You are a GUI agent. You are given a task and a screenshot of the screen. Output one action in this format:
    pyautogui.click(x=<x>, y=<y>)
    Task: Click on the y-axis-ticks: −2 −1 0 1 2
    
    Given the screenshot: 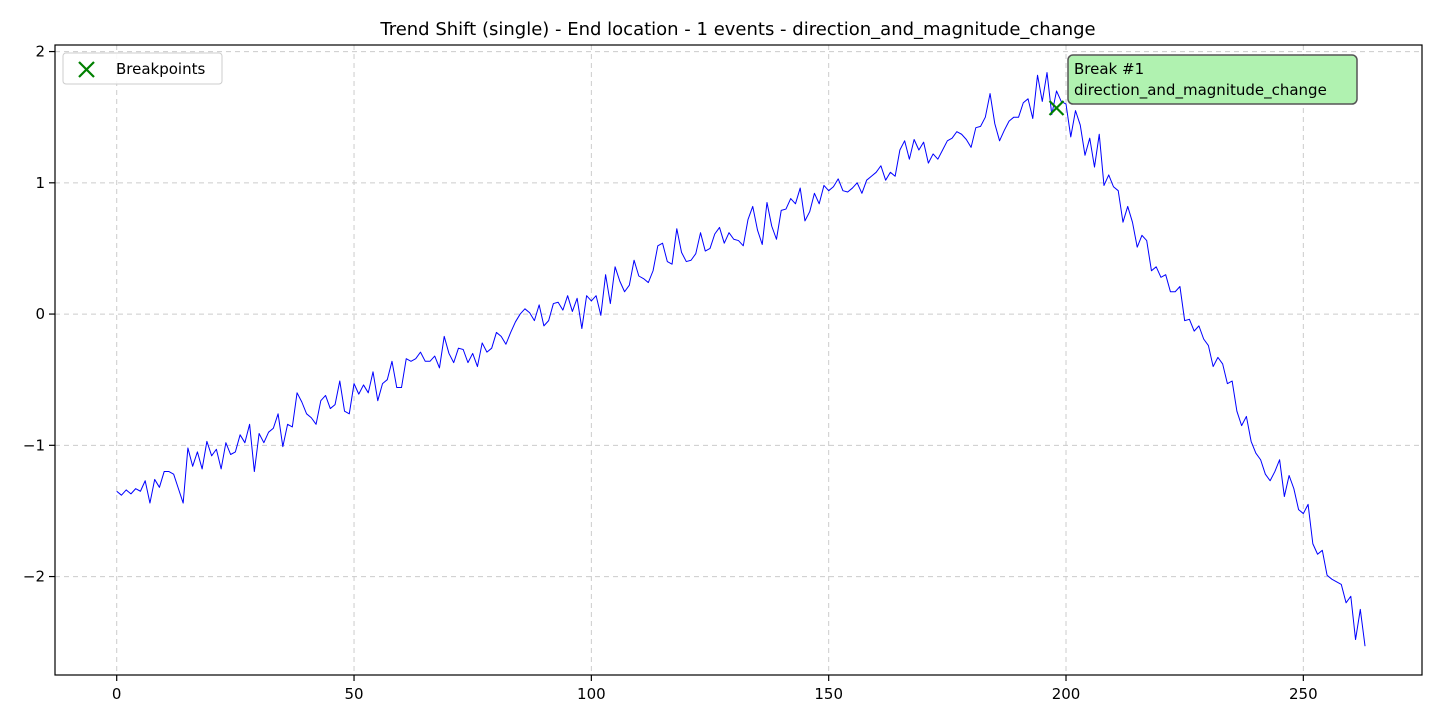 What is the action you would take?
    pyautogui.click(x=39, y=314)
    